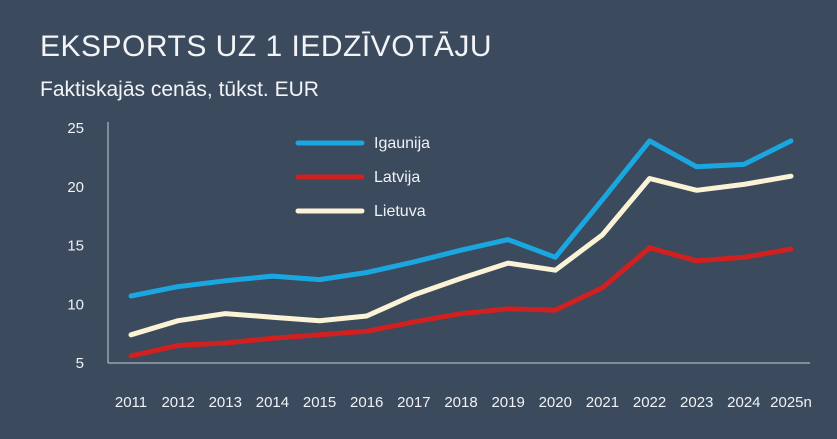 This screenshot has width=837, height=439. Describe the element at coordinates (649, 402) in the screenshot. I see `x-tick-label: 2022` at that location.